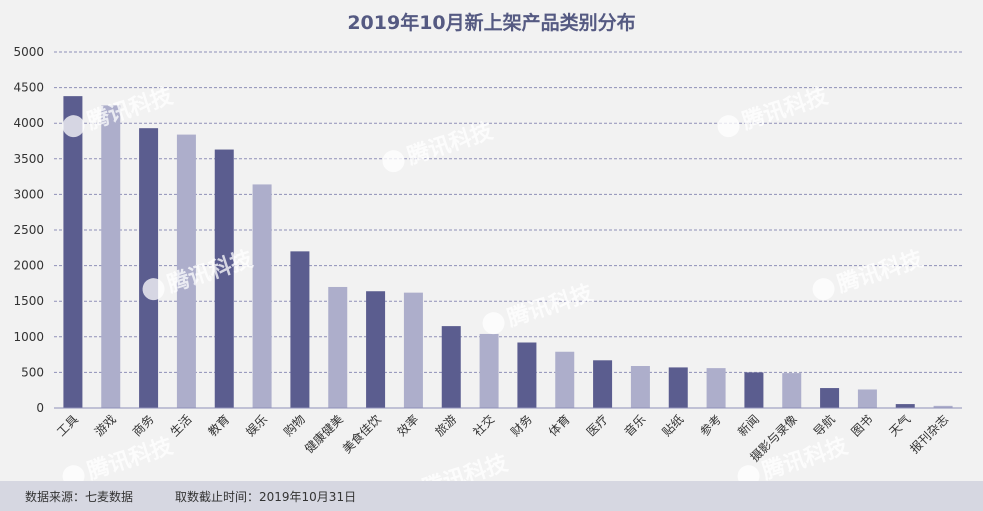  I want to click on x-tick-label: 导航, so click(824, 426).